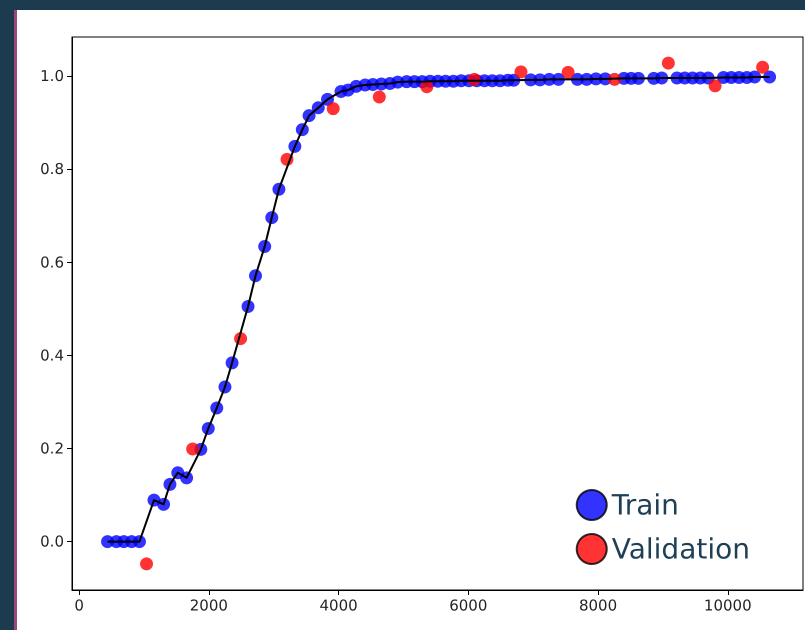 The image size is (805, 630). Describe the element at coordinates (598, 605) in the screenshot. I see `x-tick-label: 8000` at that location.